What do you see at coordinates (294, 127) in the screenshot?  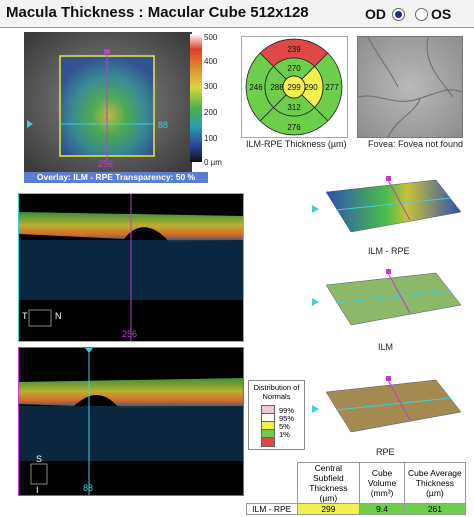 I see `etdrs-outer-bottom-value: 276` at bounding box center [294, 127].